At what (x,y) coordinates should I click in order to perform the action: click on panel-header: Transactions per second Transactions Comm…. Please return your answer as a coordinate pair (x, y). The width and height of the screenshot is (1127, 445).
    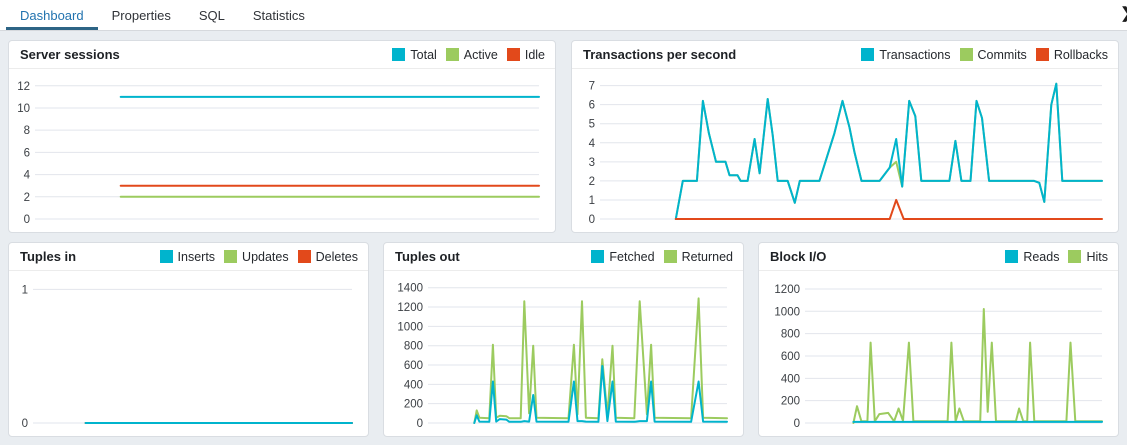
    Looking at the image, I should click on (845, 55).